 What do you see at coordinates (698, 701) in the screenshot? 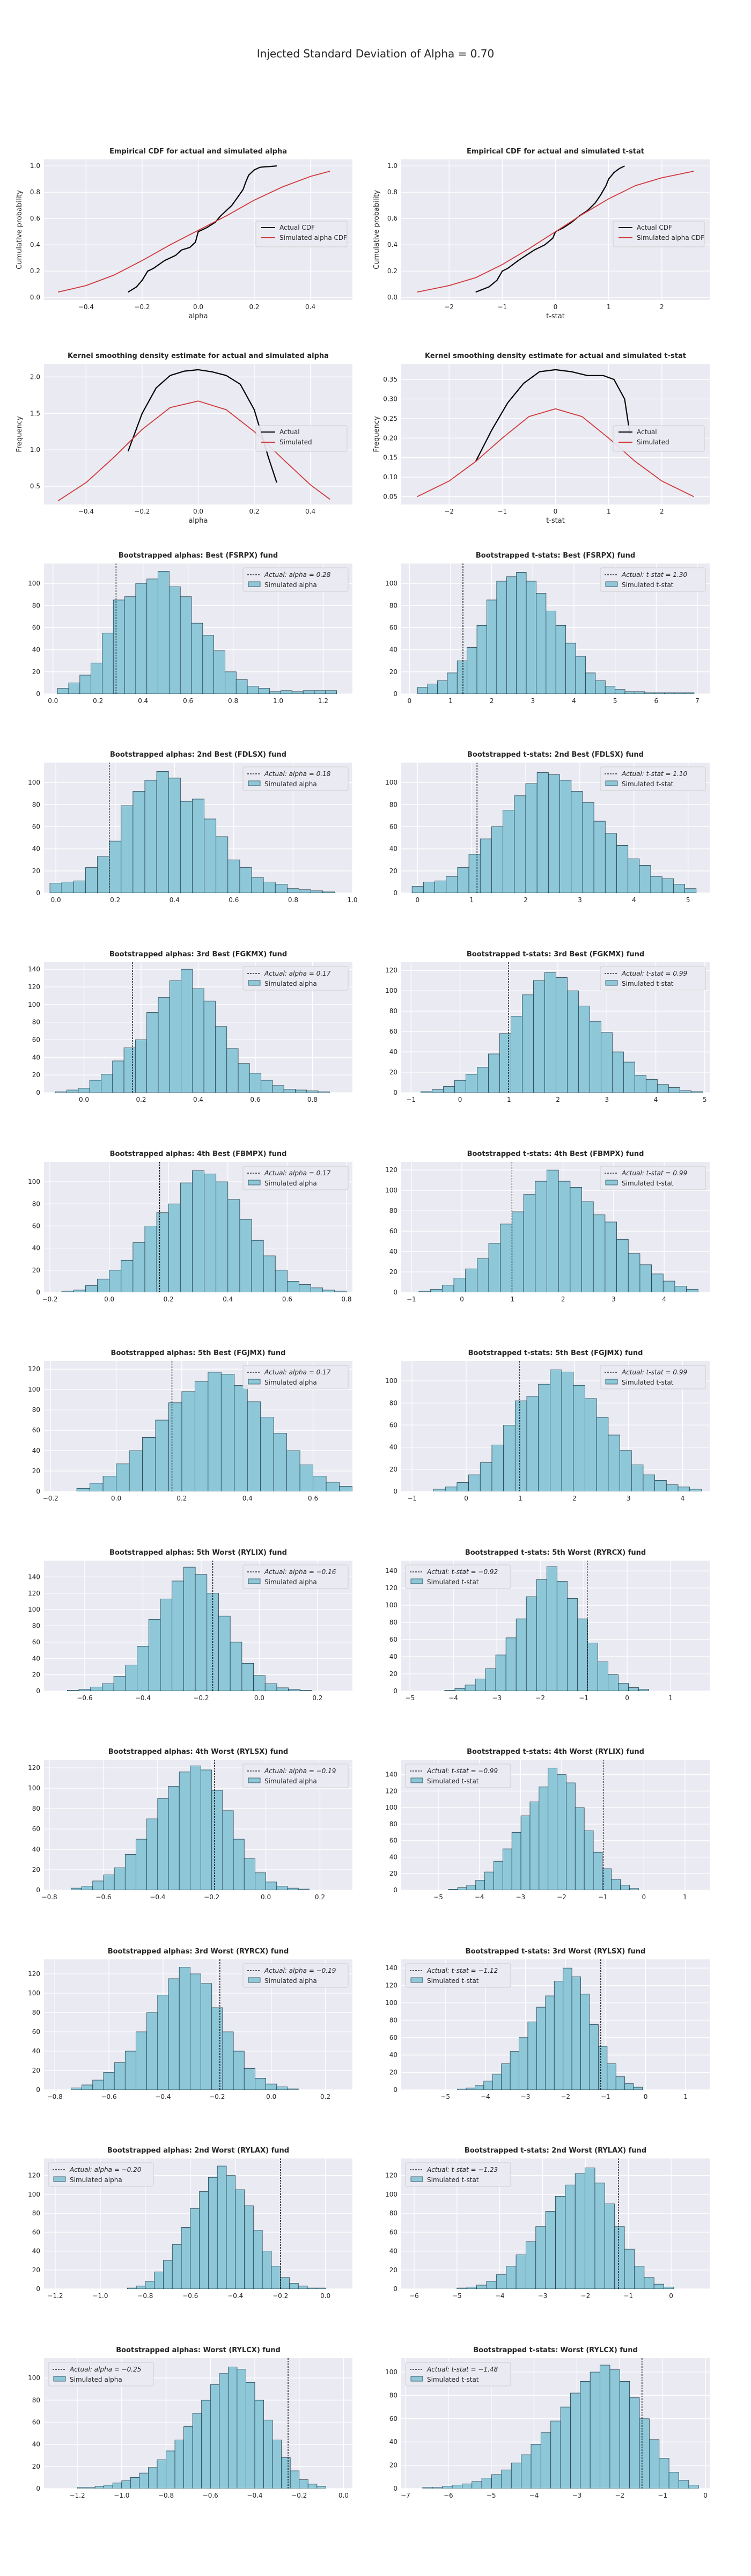
I see `x-tick-label: 7` at bounding box center [698, 701].